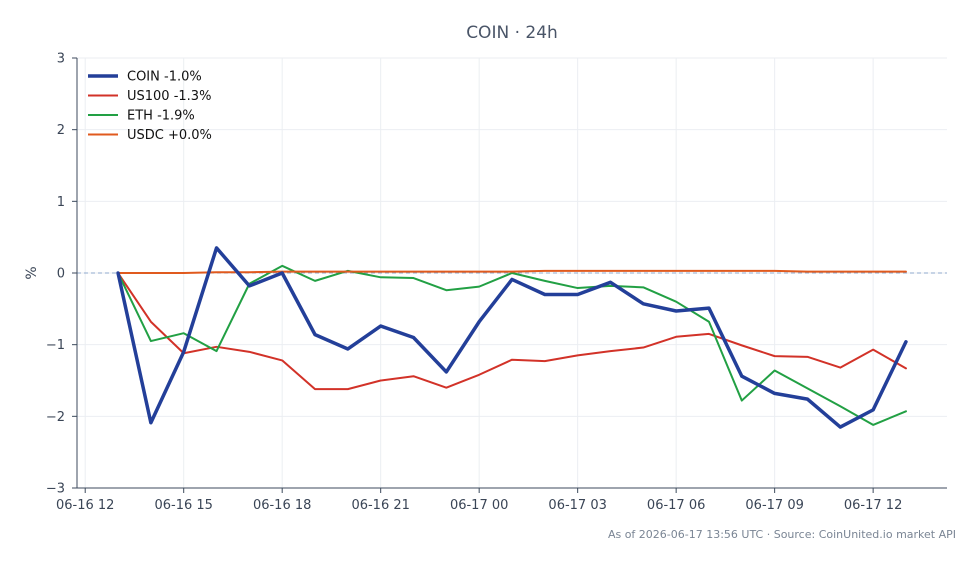  Describe the element at coordinates (774, 505) in the screenshot. I see `x-tick-label-7: 06-17 09` at that location.